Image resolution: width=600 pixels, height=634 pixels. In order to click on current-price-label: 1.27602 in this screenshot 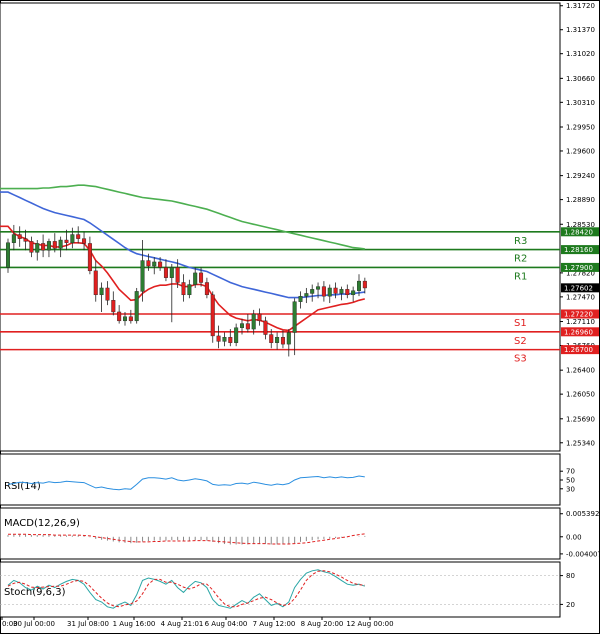, I will do `click(578, 288)`.